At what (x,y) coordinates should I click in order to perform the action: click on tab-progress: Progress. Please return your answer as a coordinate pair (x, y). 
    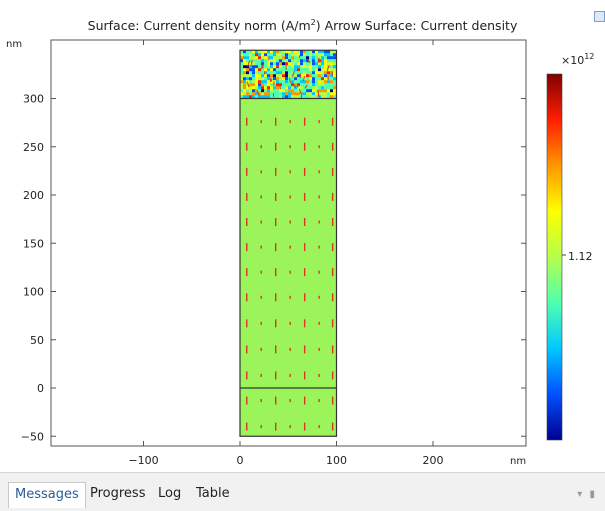
    Looking at the image, I should click on (117, 495).